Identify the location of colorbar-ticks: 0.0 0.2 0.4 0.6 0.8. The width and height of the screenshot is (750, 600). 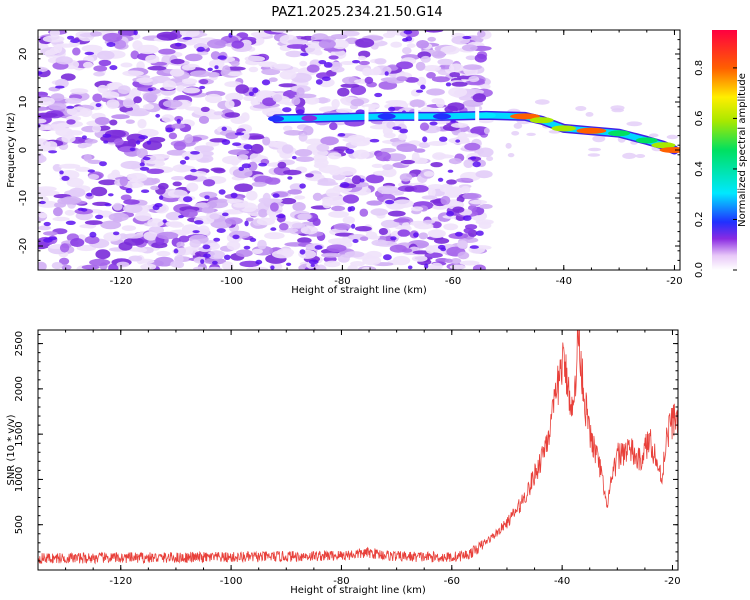
(715, 169).